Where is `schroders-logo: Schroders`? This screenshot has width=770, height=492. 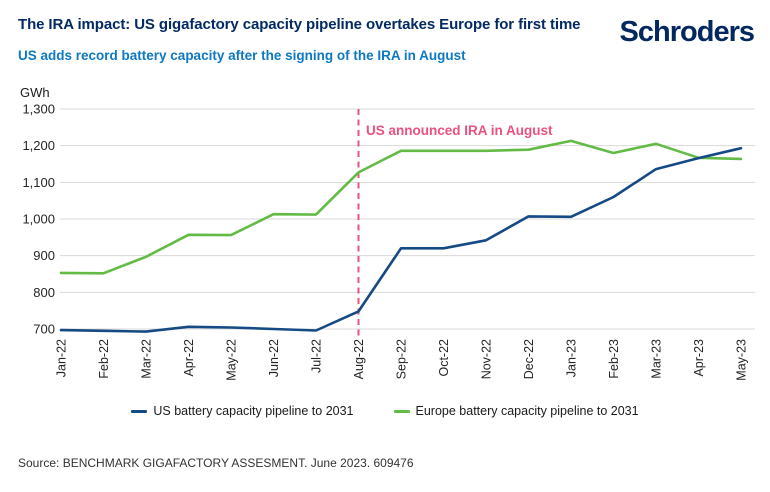
schroders-logo: Schroders is located at coordinates (687, 32).